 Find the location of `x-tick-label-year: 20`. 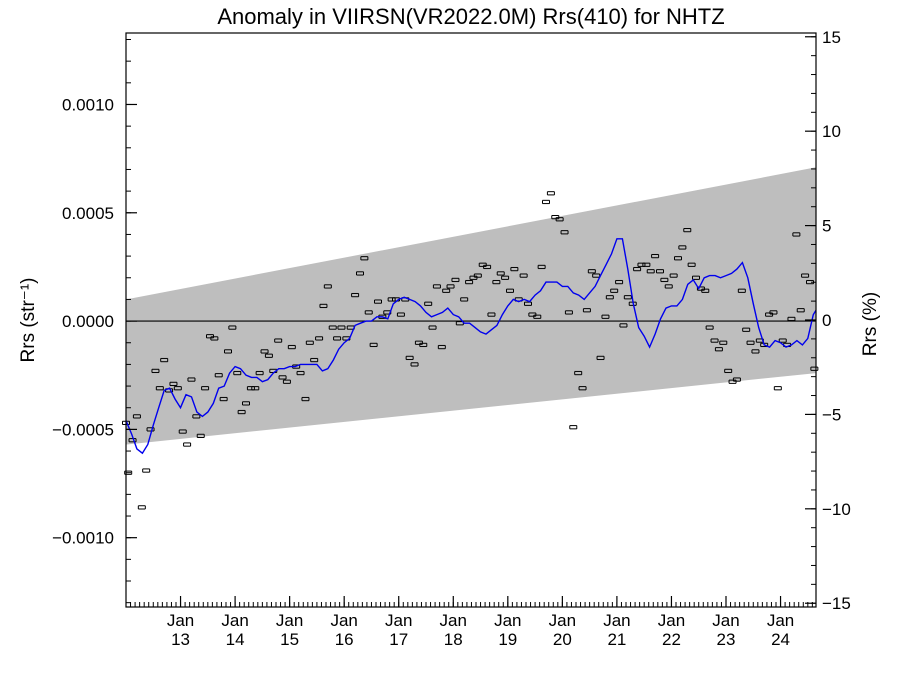

x-tick-label-year: 20 is located at coordinates (562, 639).